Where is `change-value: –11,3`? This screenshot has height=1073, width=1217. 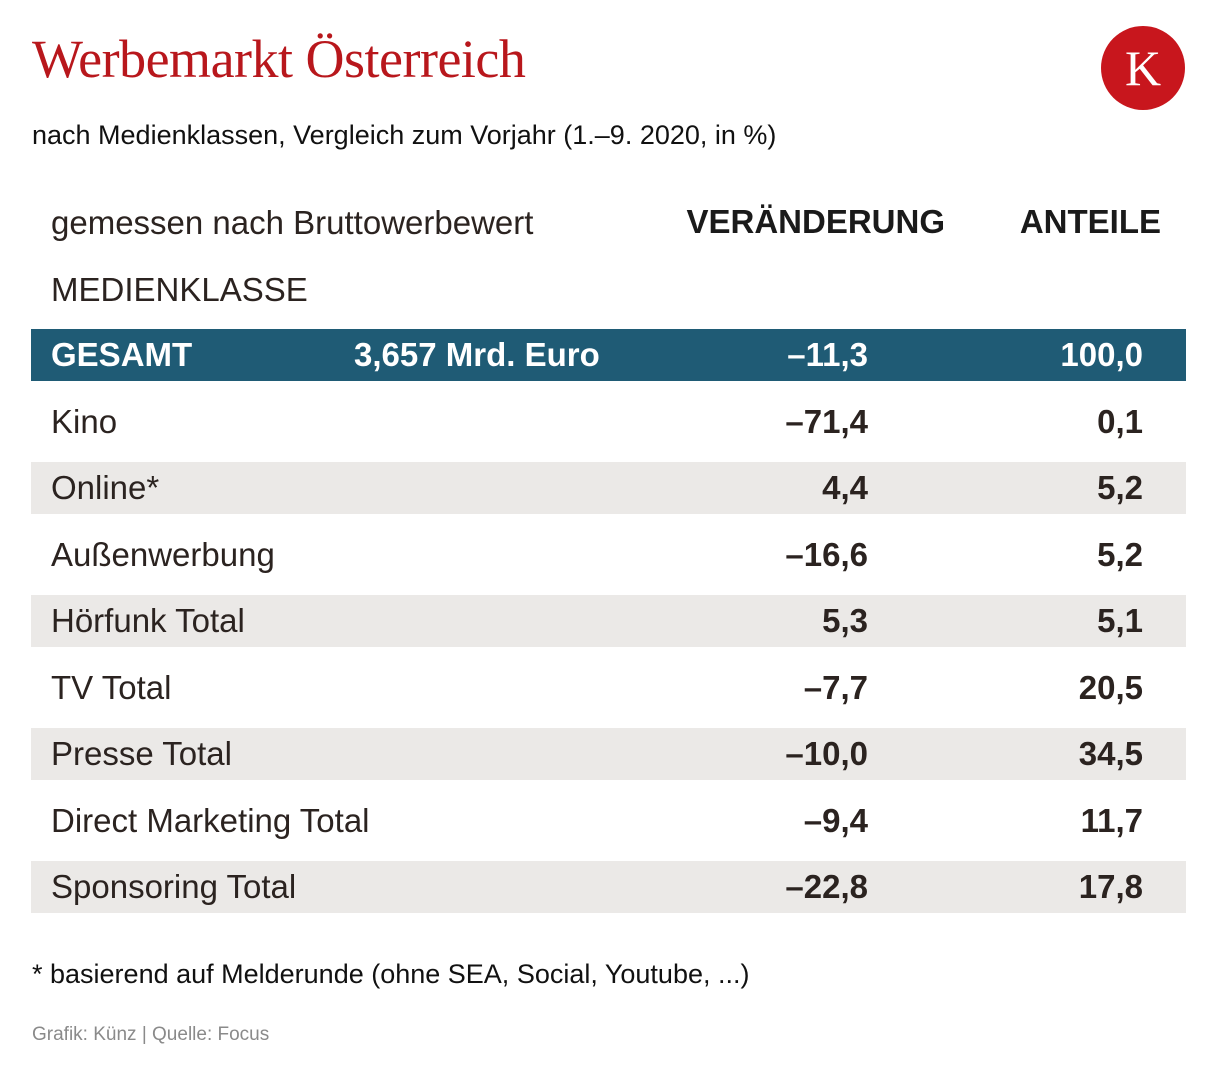
change-value: –11,3 is located at coordinates (827, 354).